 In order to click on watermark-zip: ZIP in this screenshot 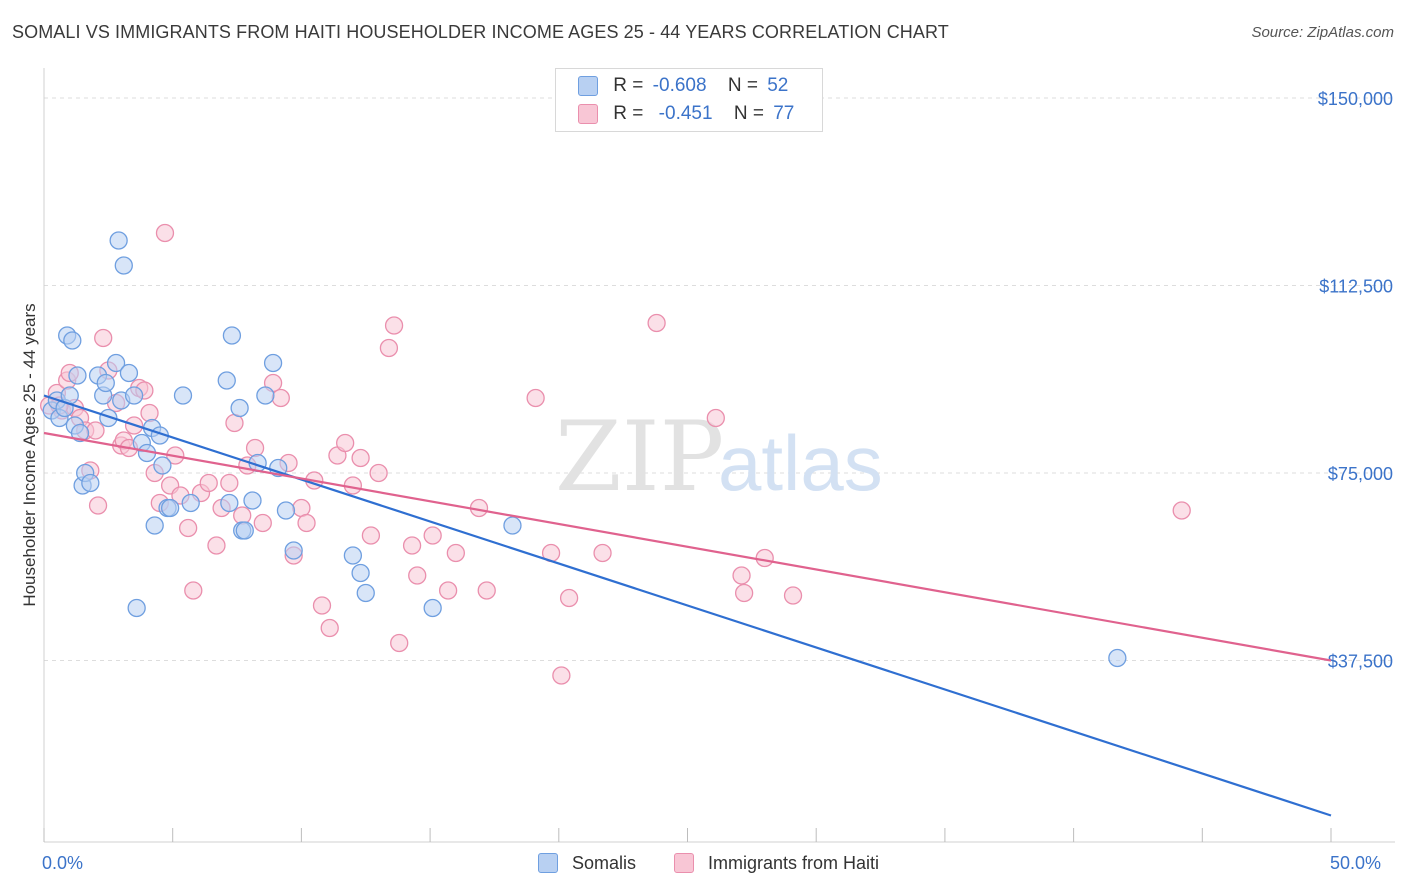, I will do `click(639, 457)`.